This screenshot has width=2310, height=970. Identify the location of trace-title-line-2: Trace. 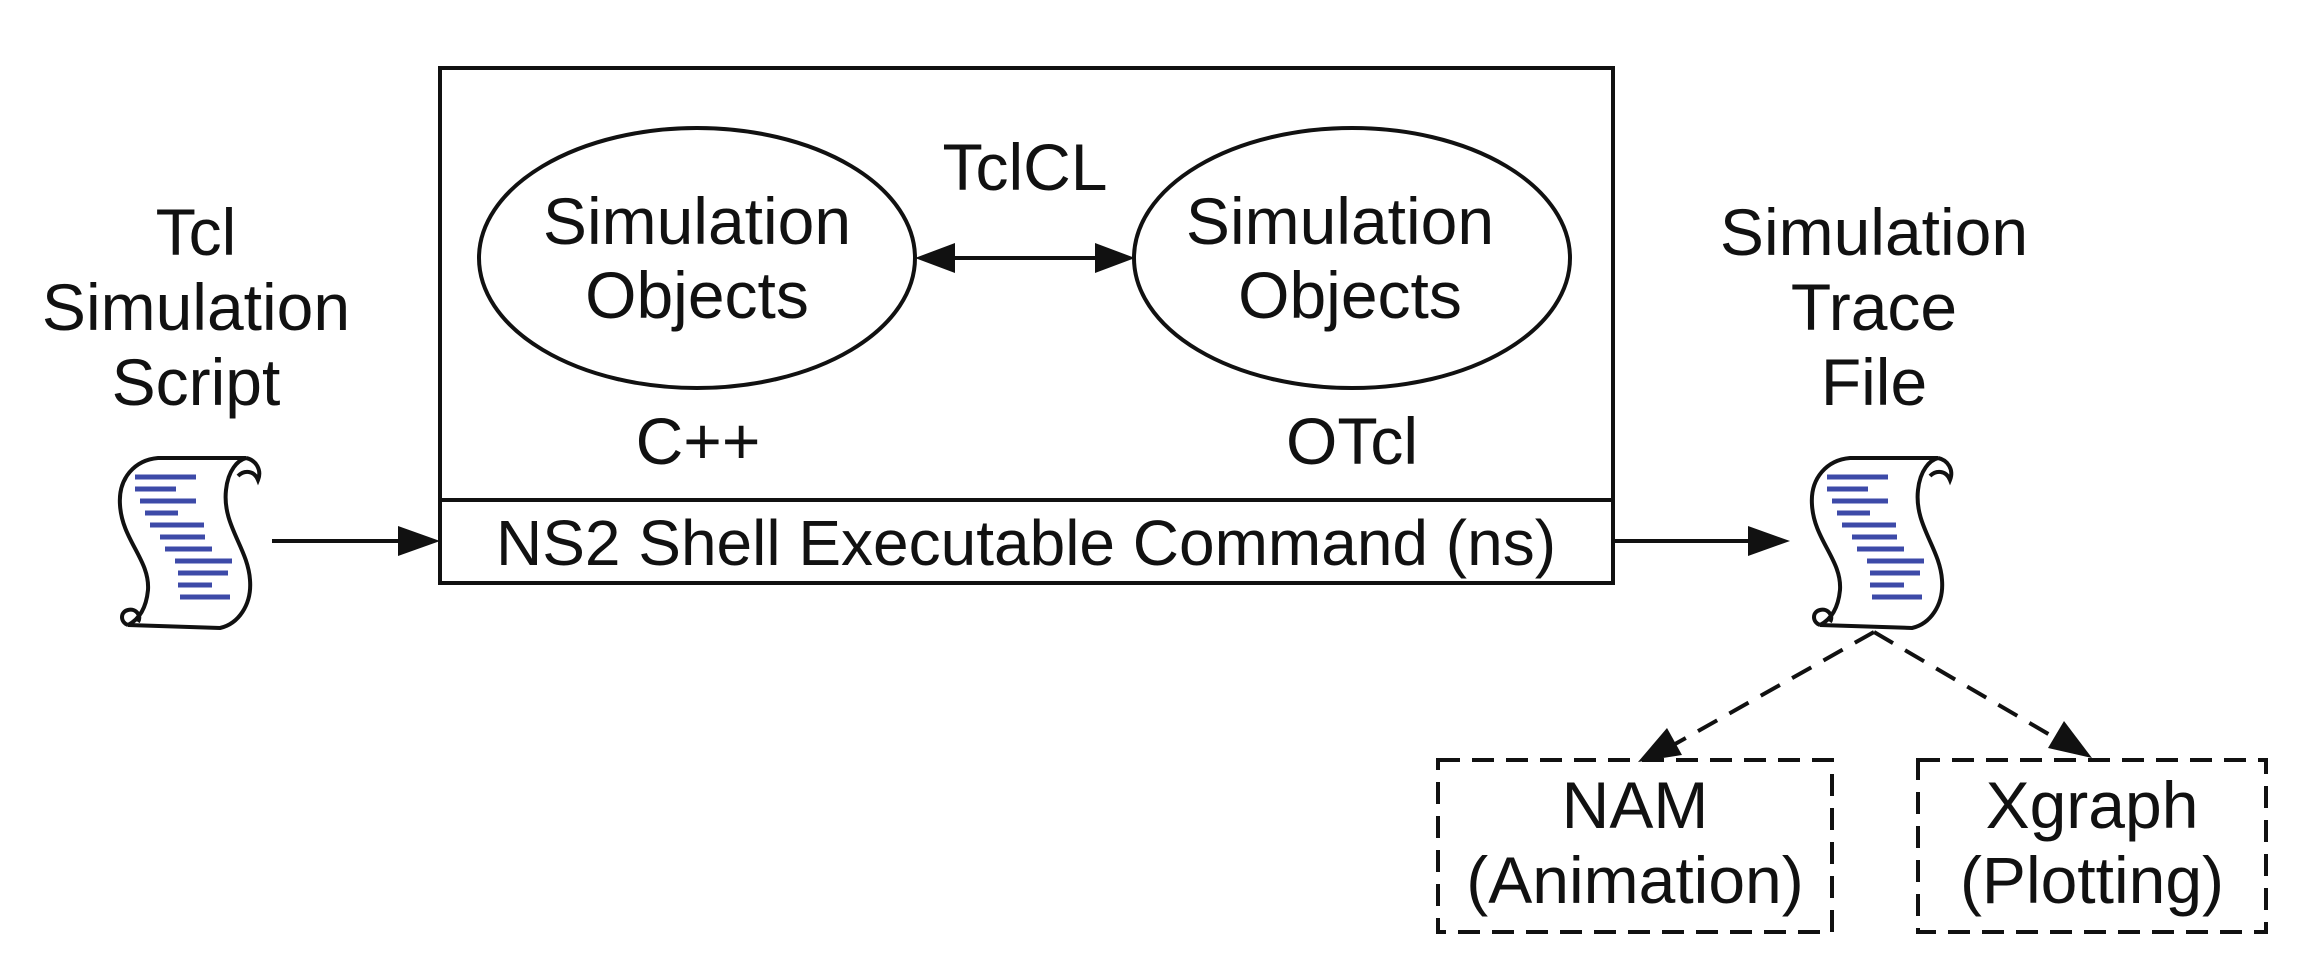
(1874, 307).